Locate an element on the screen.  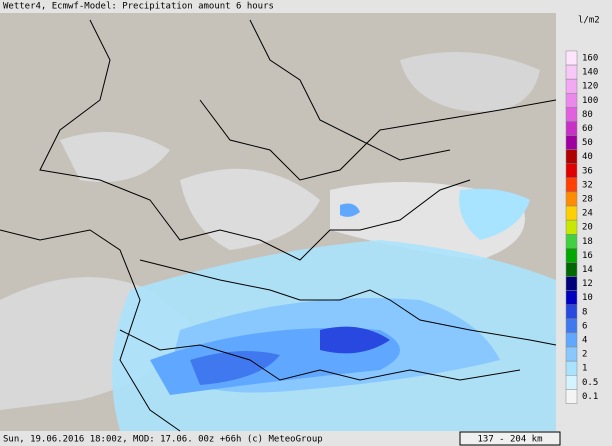
scale-box is located at coordinates (510, 438).